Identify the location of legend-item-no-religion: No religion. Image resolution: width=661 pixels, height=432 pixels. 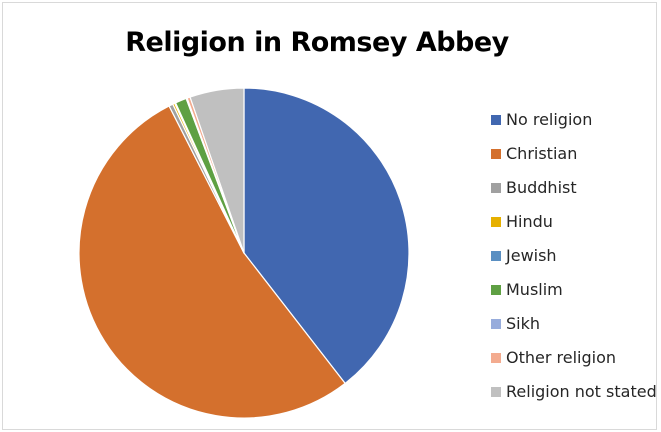
(574, 126).